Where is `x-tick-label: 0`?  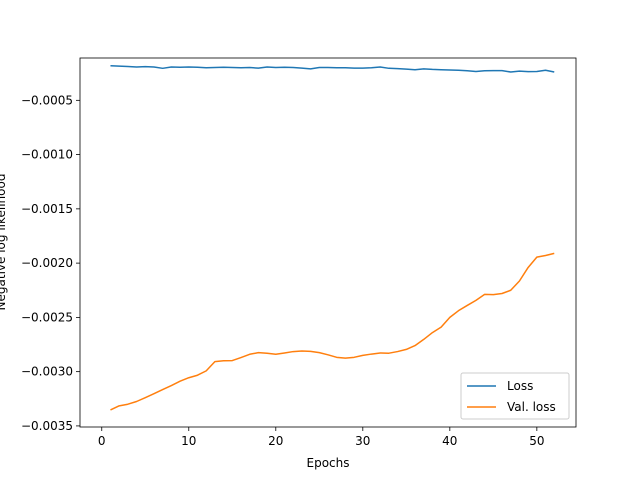 x-tick-label: 0 is located at coordinates (102, 441).